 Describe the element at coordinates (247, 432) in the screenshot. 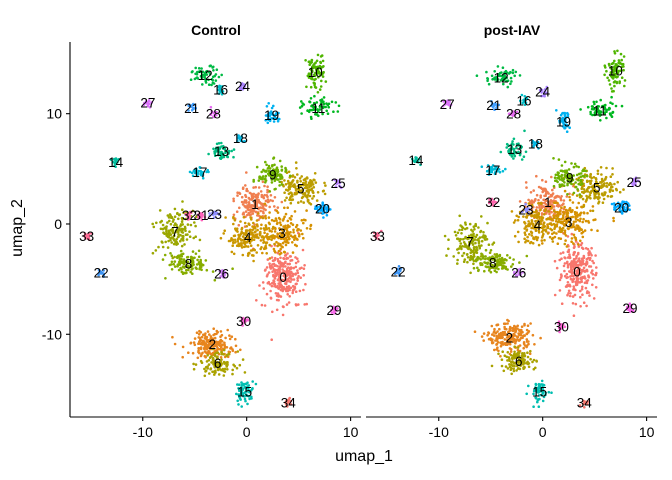

I see `x-tick-label: 0` at that location.